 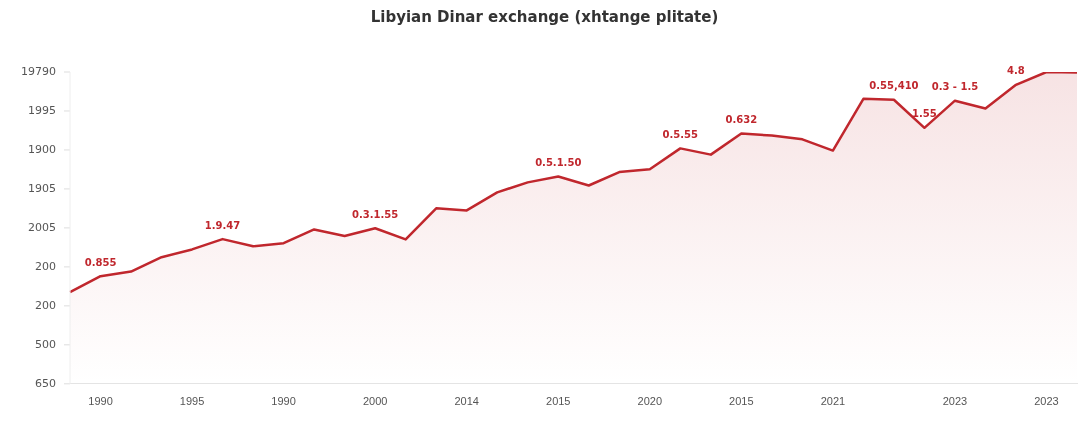 What do you see at coordinates (680, 134) in the screenshot?
I see `annotation: 0.5.55` at bounding box center [680, 134].